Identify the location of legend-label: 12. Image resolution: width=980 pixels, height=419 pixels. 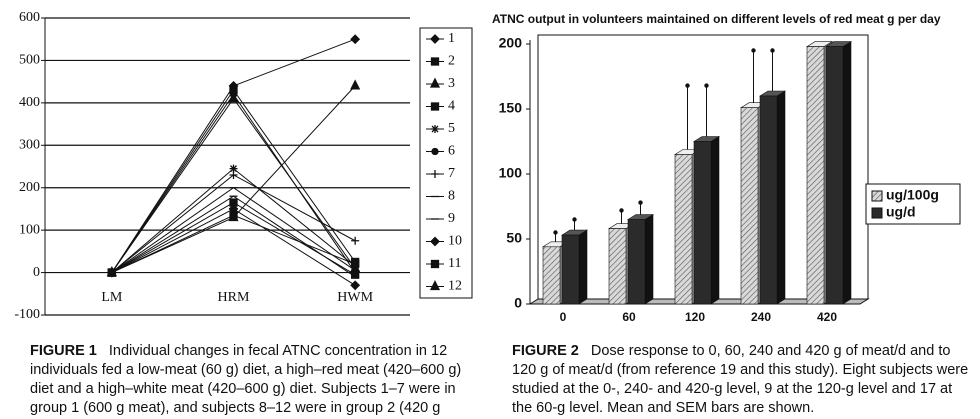
(455, 286).